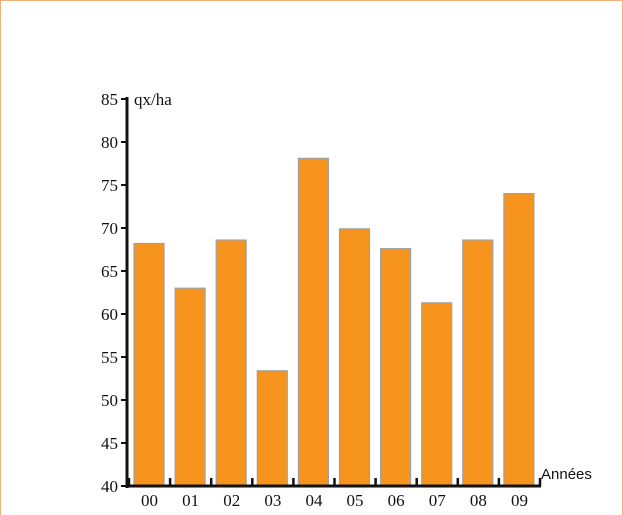  What do you see at coordinates (109, 99) in the screenshot?
I see `y-tick-label-85: 85` at bounding box center [109, 99].